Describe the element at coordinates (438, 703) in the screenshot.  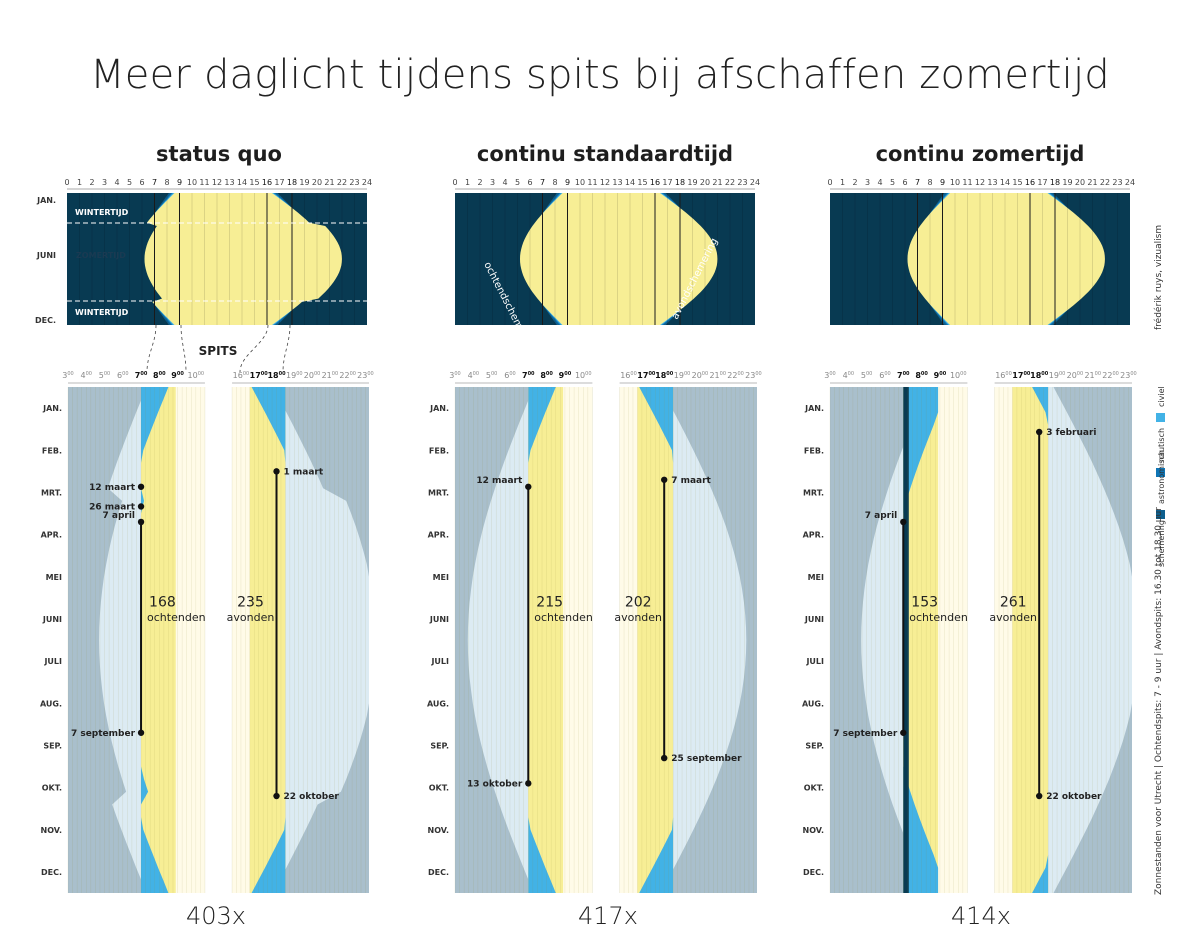
I see `month-label: AUG.` at that location.